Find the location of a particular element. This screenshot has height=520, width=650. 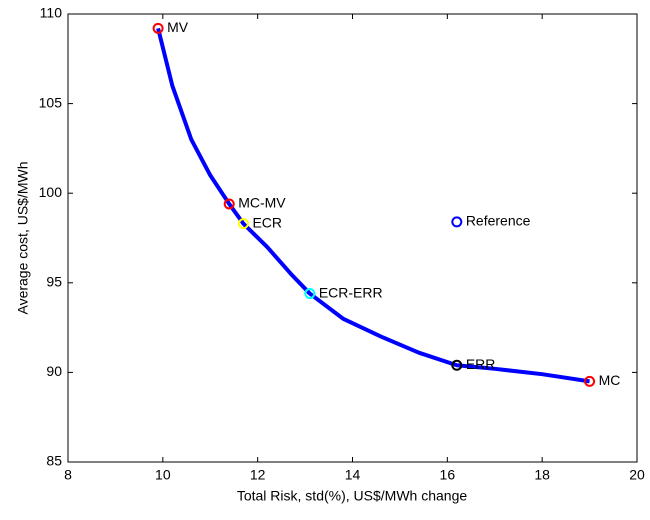

y-tick-label: 85 is located at coordinates (54, 461).